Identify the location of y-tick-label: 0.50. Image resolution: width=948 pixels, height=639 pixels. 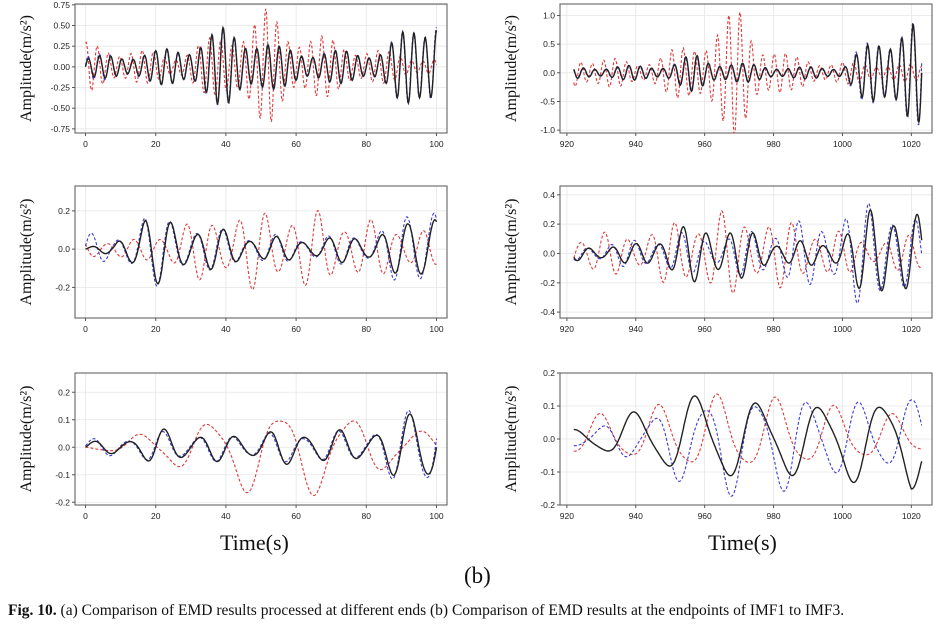
(61, 26).